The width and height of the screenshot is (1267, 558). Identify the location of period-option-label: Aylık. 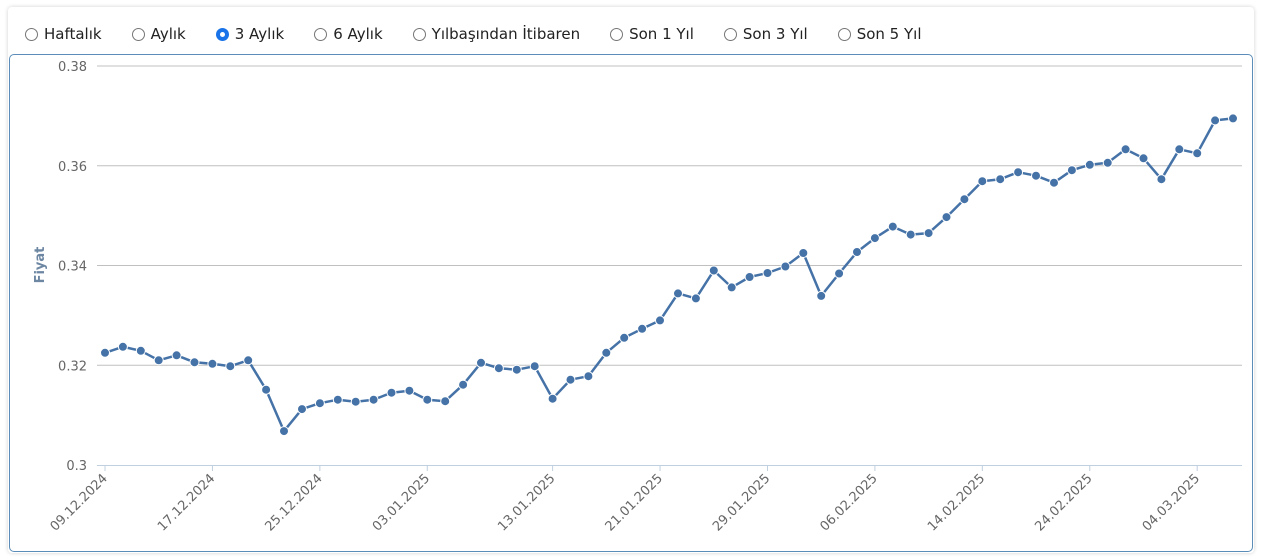
(168, 34).